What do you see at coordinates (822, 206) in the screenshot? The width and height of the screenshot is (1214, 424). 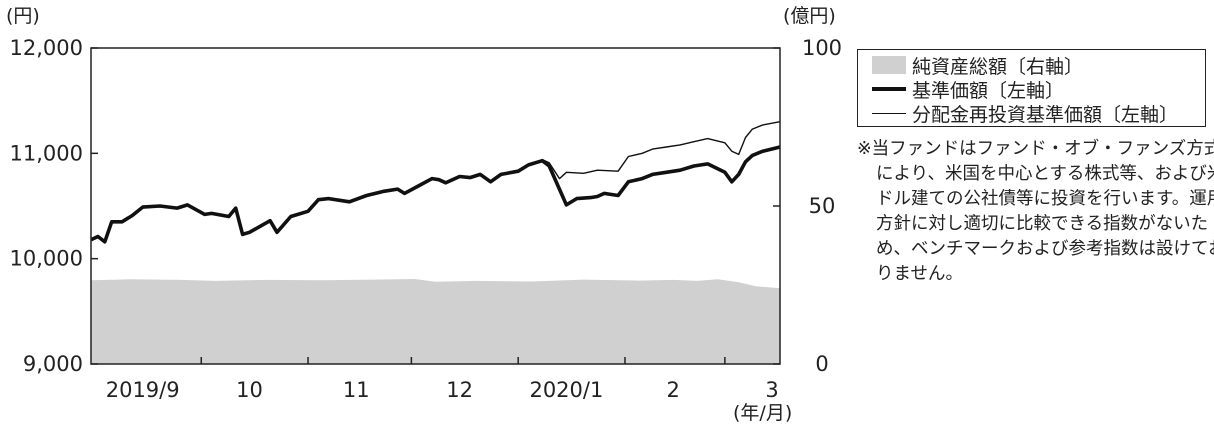 I see `y-right-tick-label: 50` at bounding box center [822, 206].